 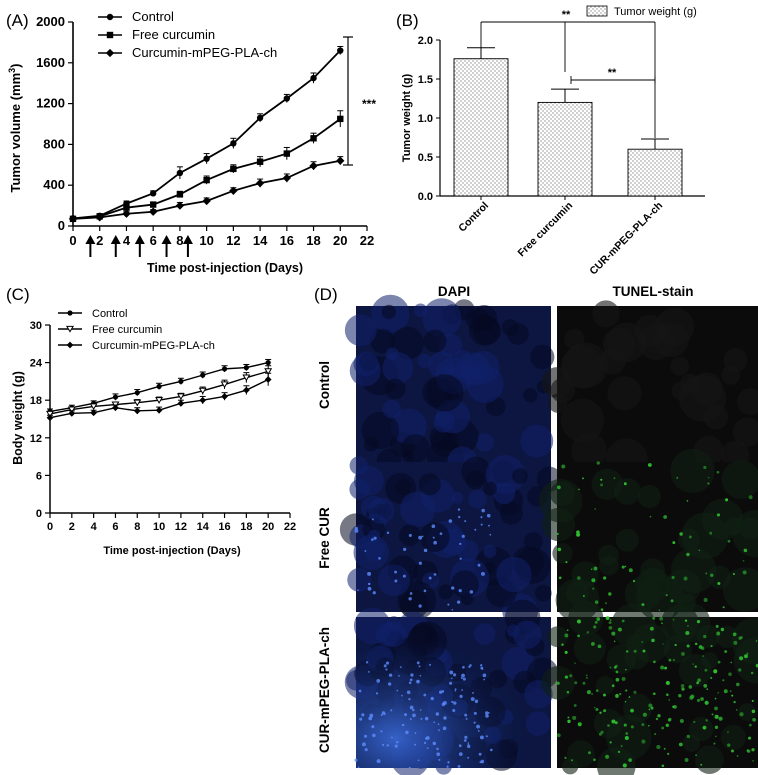 What do you see at coordinates (407, 20) in the screenshot?
I see `panel-b-label: (B)` at bounding box center [407, 20].